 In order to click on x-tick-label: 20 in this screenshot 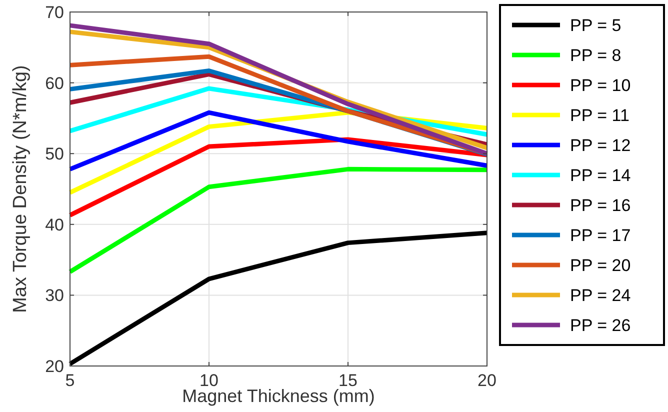, I will do `click(487, 380)`.